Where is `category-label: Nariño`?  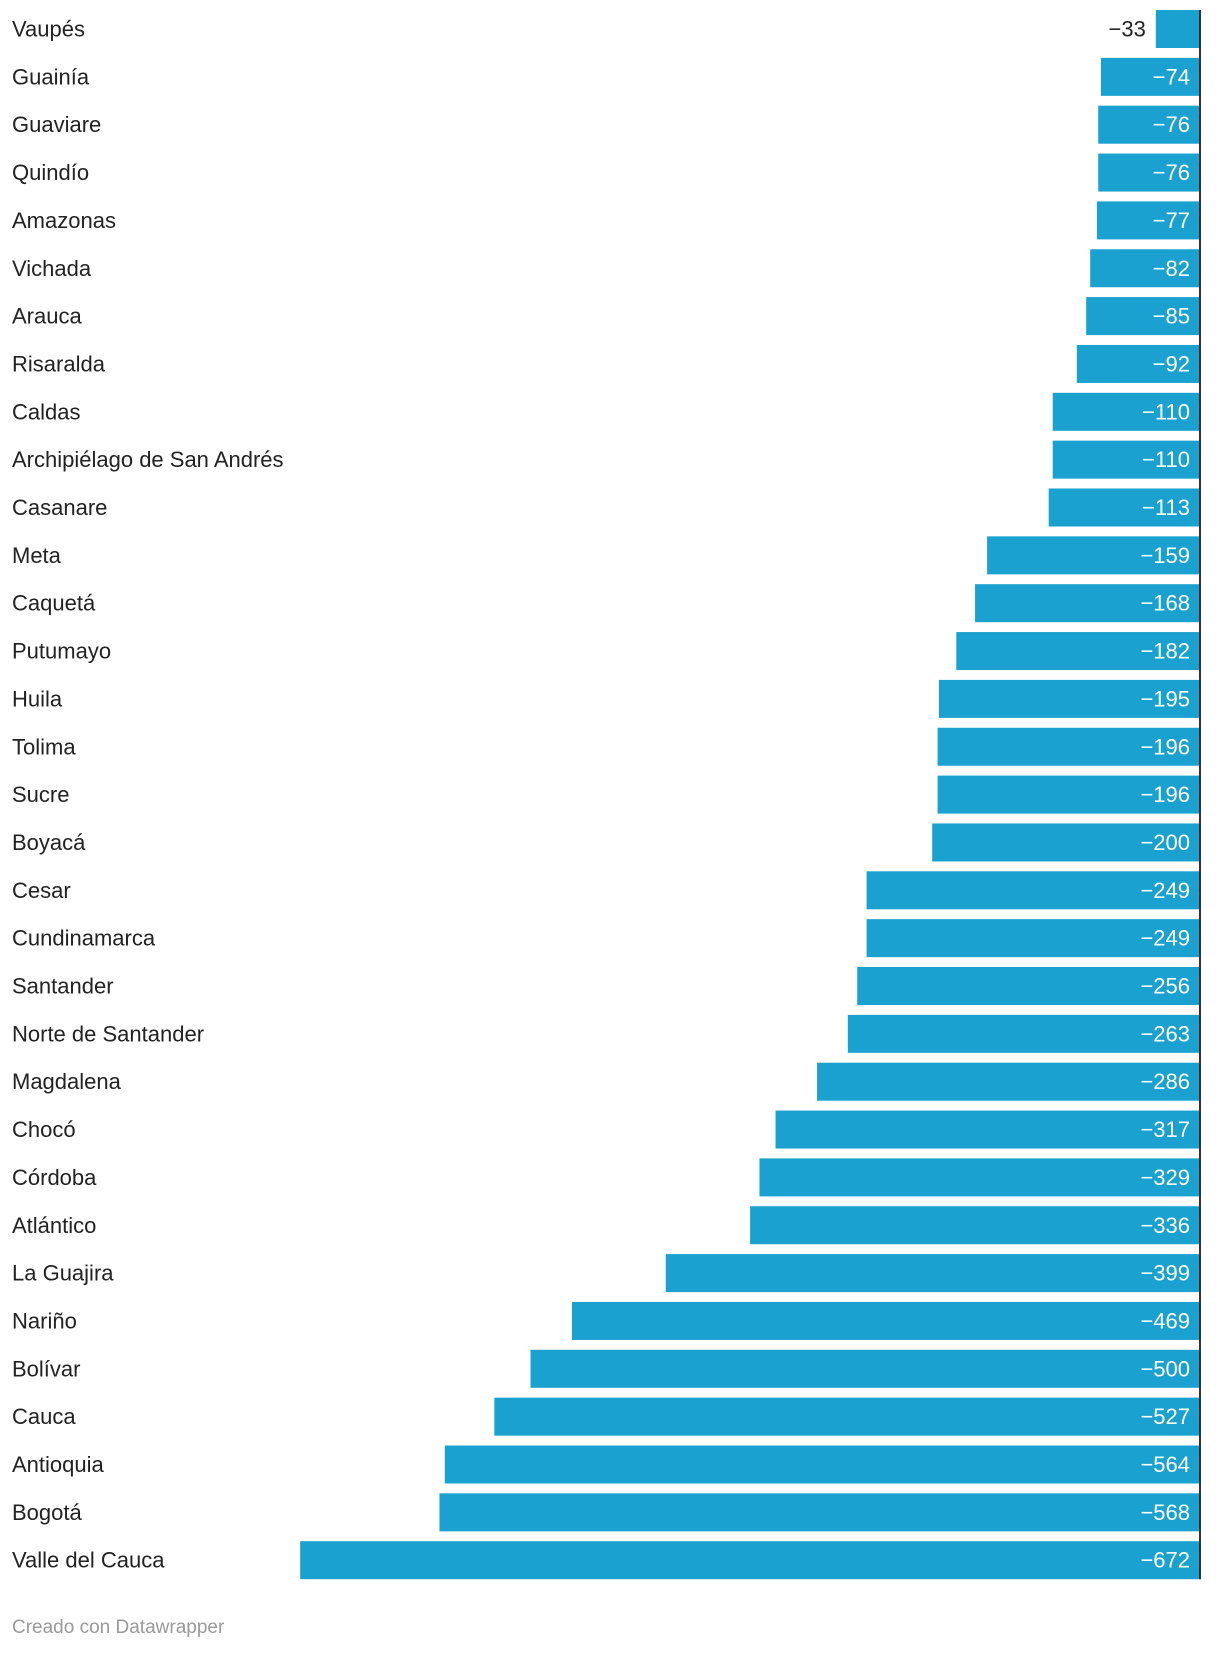
category-label: Nariño is located at coordinates (44, 1320).